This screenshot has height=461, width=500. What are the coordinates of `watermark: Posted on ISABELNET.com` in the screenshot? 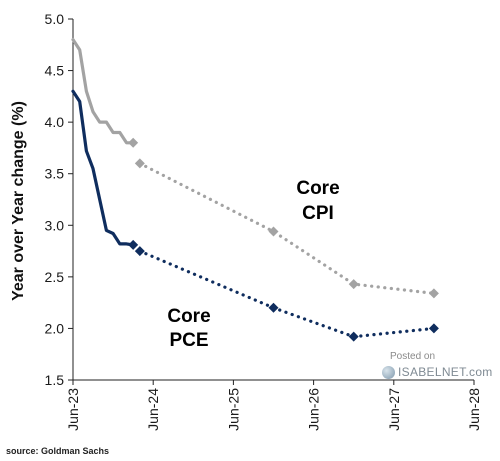 It's located at (437, 369).